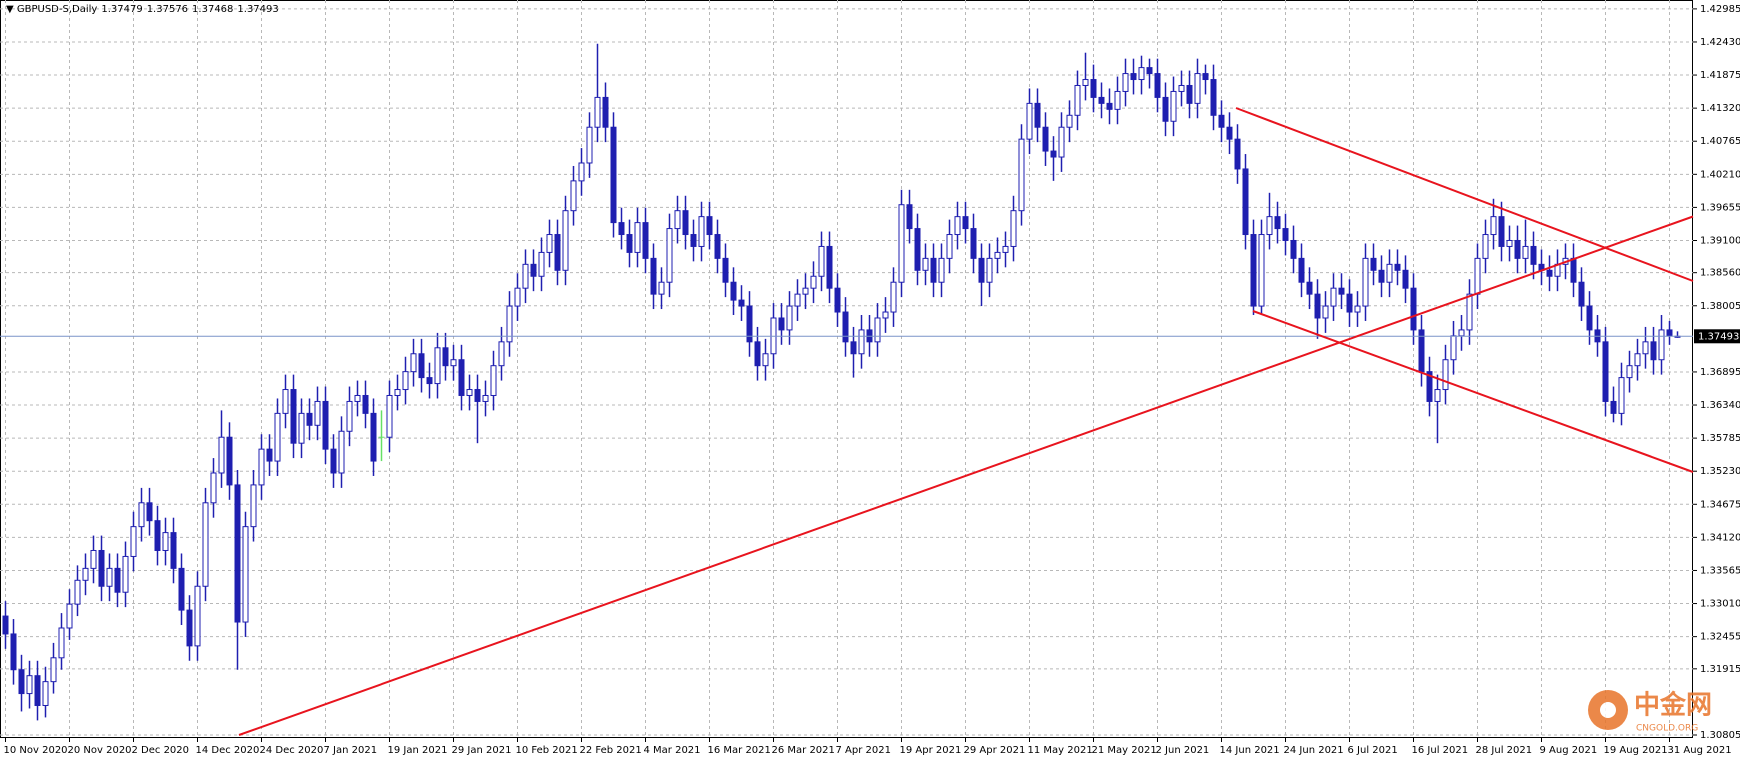  I want to click on x-tick-label: 24 Jun 2021, so click(1314, 750).